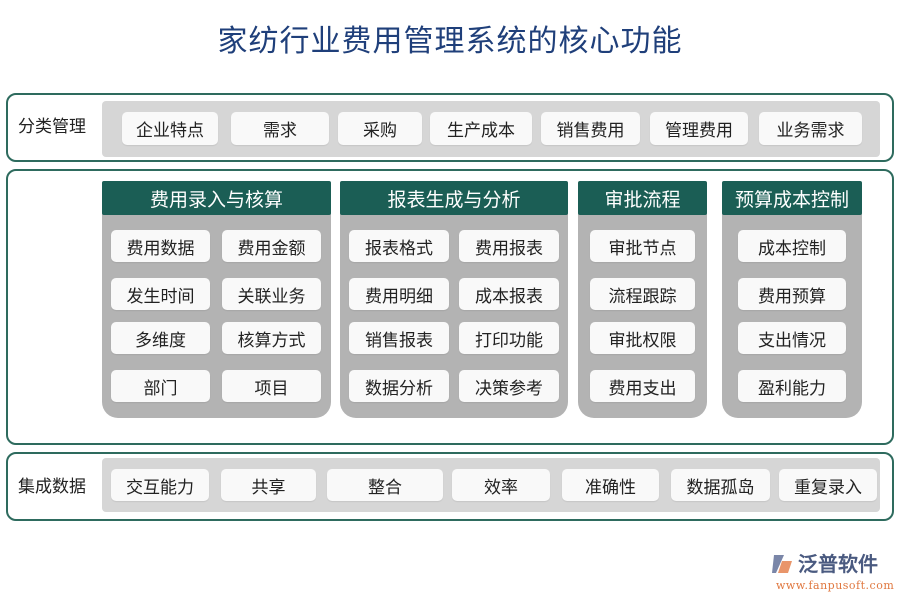  Describe the element at coordinates (160, 485) in the screenshot. I see `integration-chip: 交互能力` at that location.